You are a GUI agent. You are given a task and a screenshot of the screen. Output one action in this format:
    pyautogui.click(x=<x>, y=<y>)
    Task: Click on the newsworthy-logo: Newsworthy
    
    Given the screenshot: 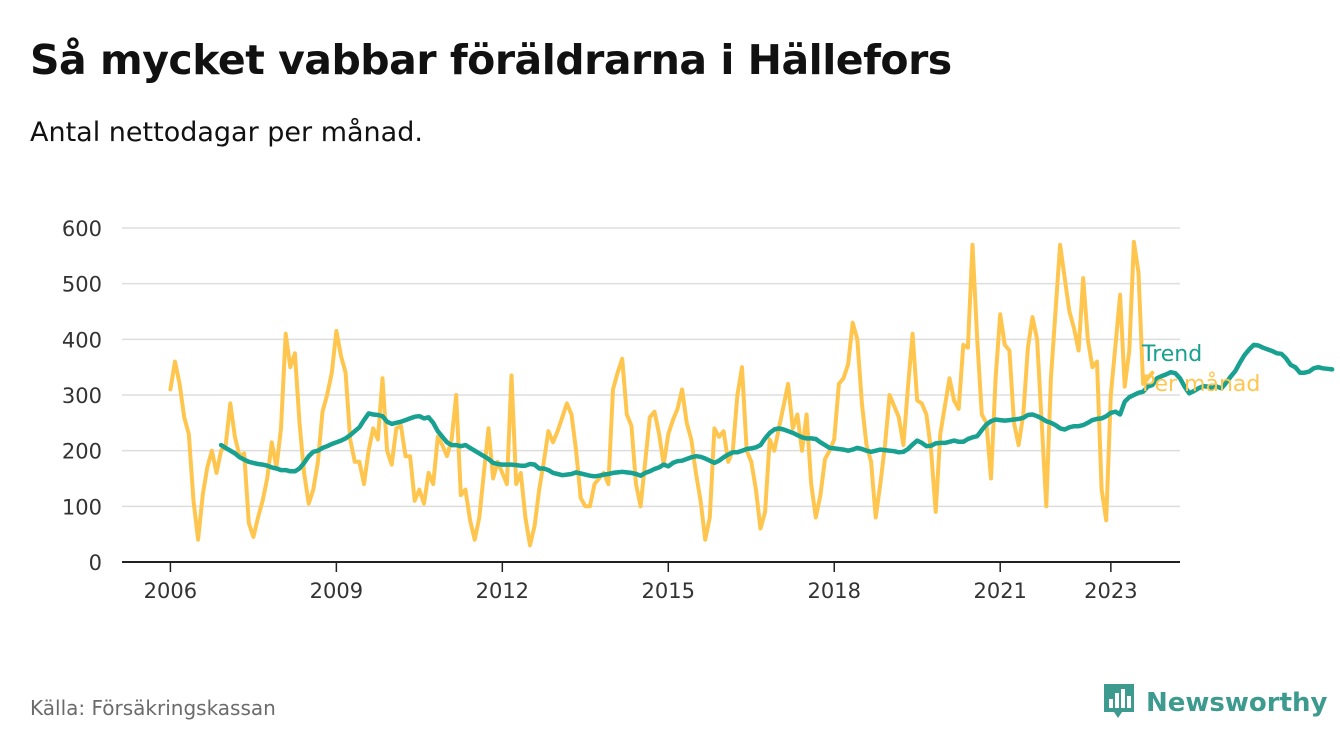 What is the action you would take?
    pyautogui.click(x=1214, y=703)
    